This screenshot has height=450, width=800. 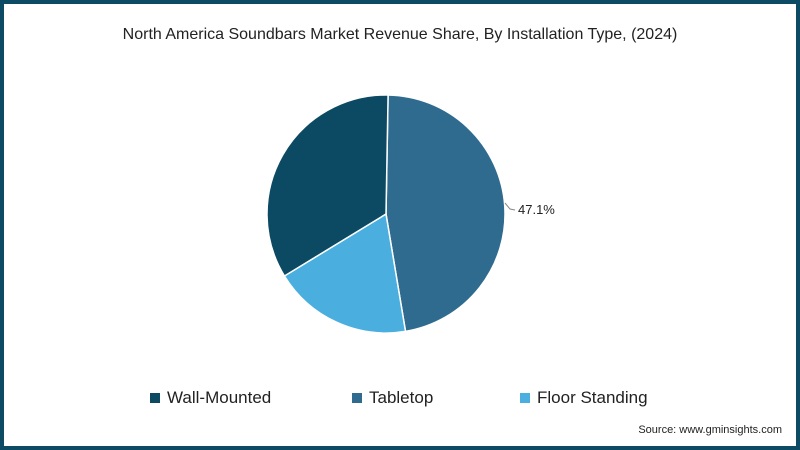 I want to click on pie-slice-floor-standing, so click(x=345, y=273).